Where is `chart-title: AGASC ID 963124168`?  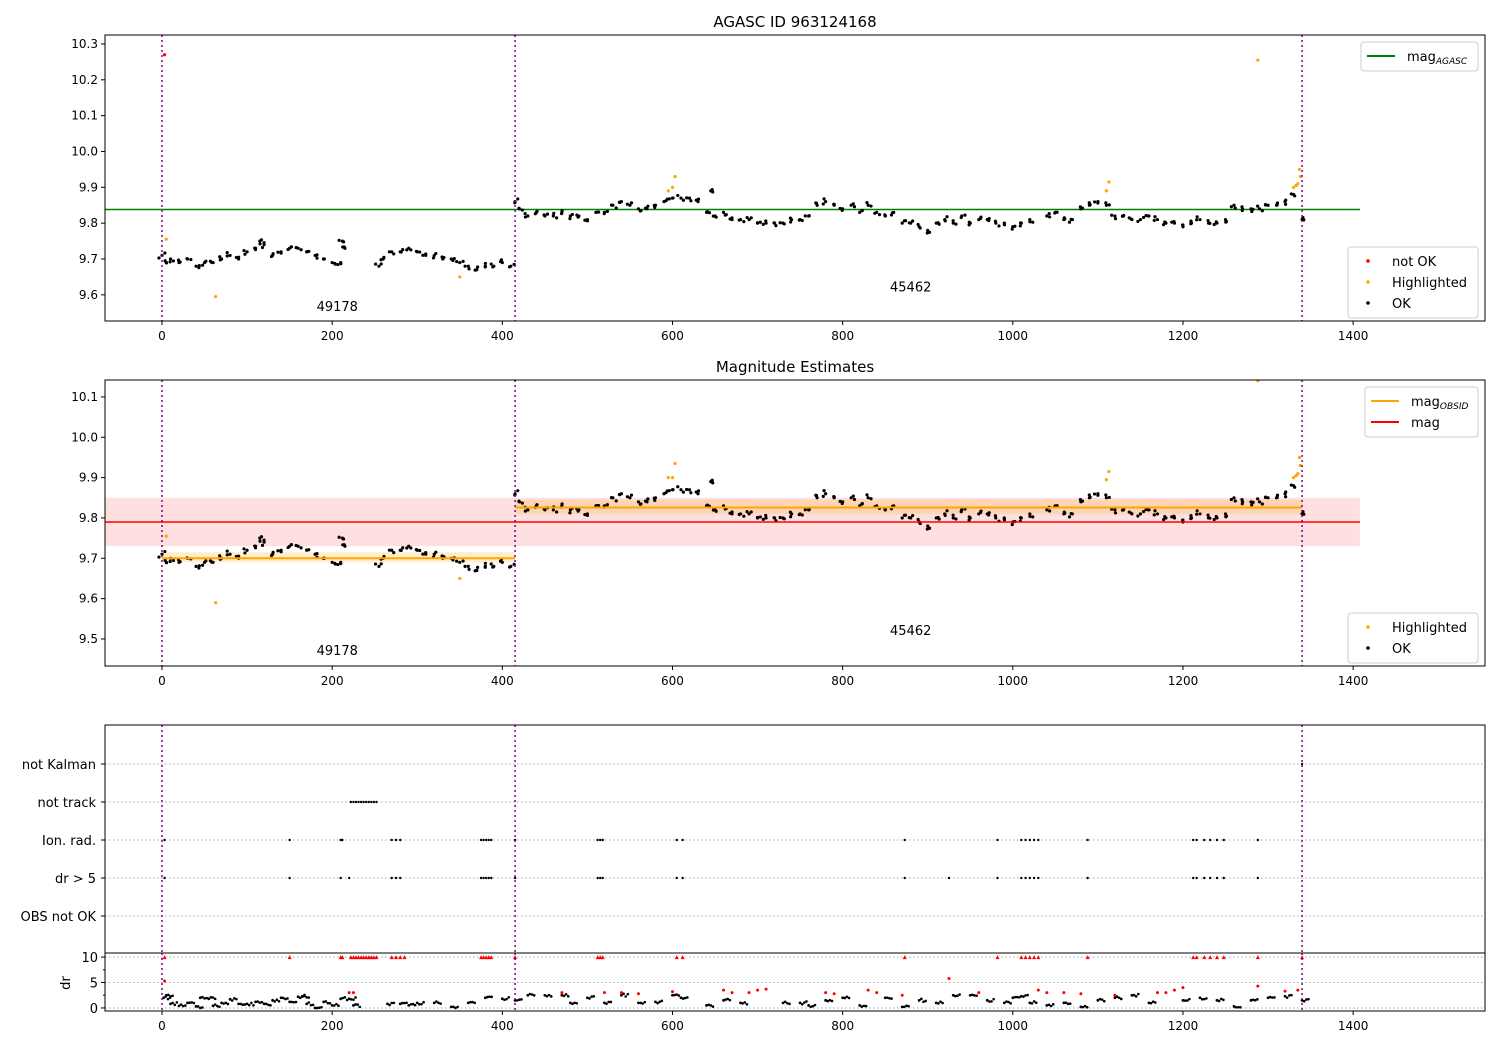
chart-title: AGASC ID 963124168 is located at coordinates (794, 22).